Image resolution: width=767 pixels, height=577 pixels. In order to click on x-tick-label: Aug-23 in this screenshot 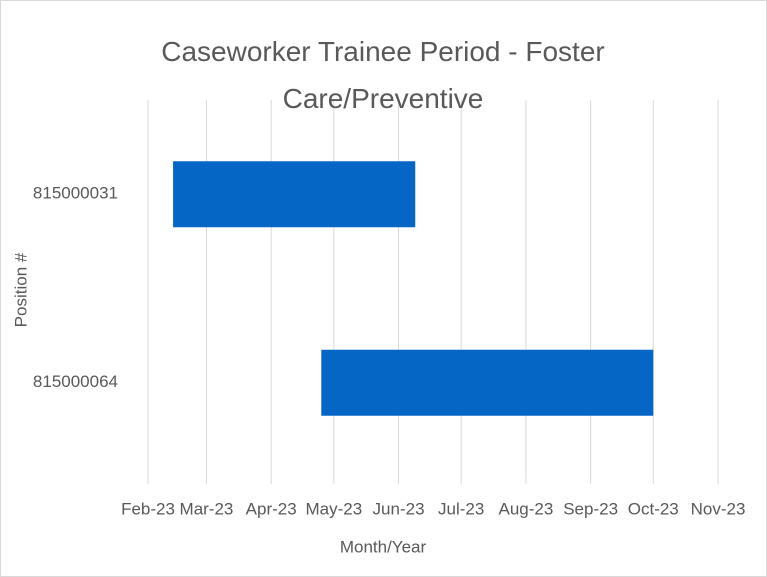, I will do `click(525, 508)`.